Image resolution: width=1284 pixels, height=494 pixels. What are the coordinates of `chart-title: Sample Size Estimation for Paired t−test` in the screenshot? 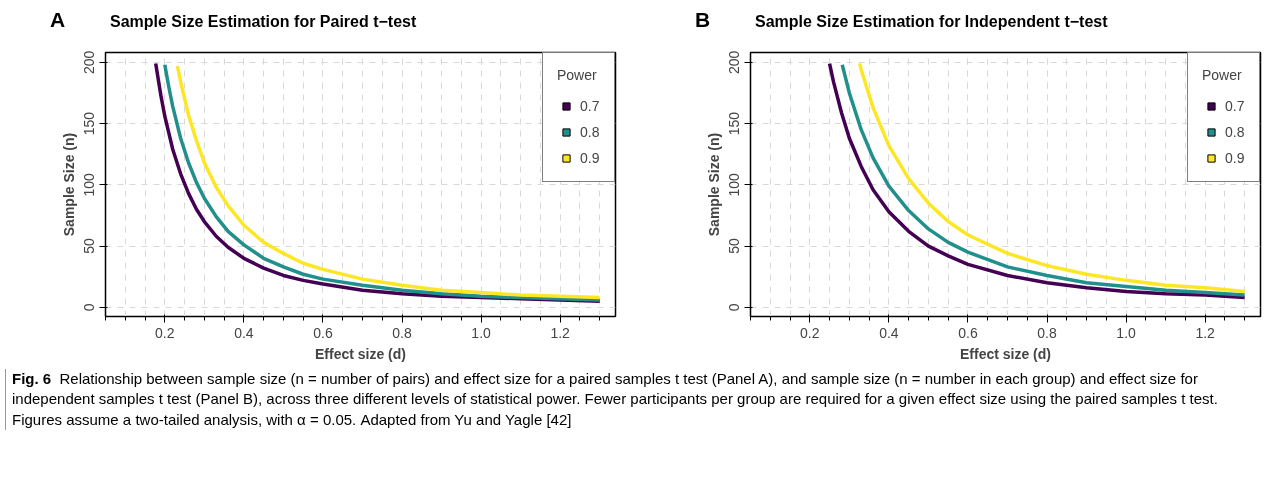 It's located at (263, 21).